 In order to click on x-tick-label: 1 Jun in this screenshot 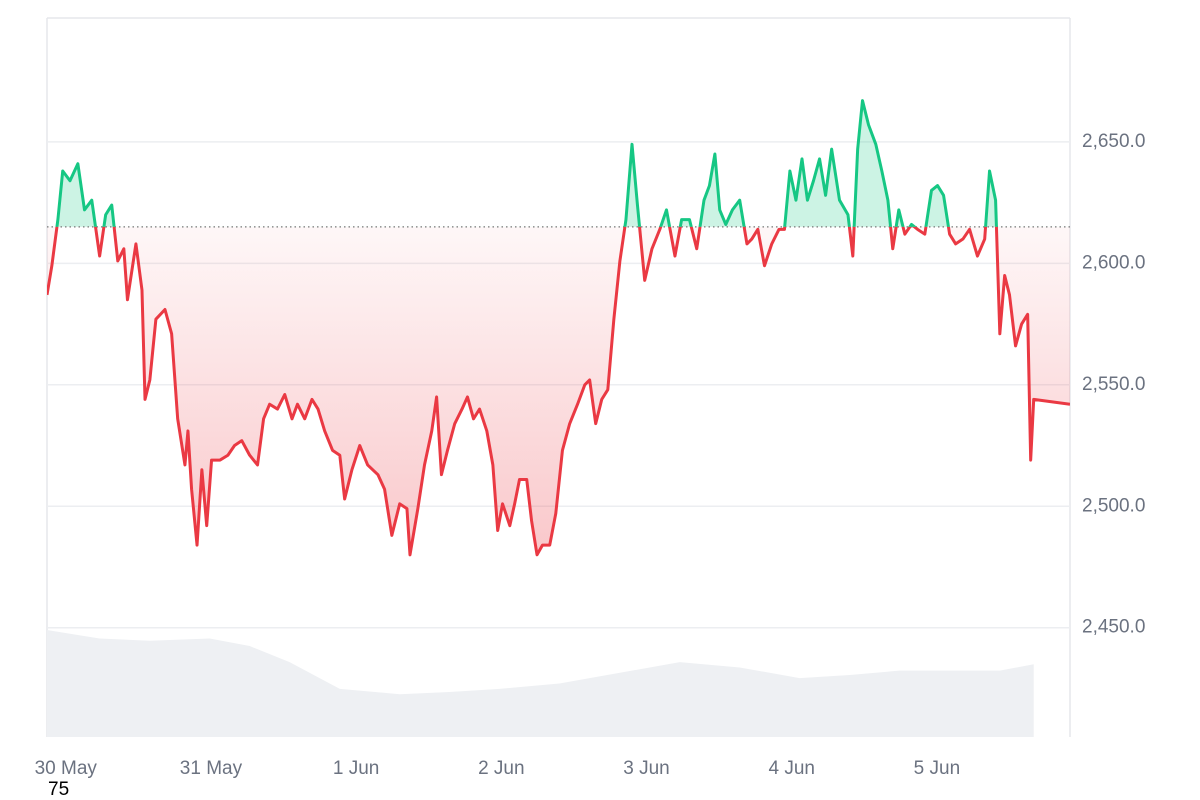, I will do `click(356, 768)`.